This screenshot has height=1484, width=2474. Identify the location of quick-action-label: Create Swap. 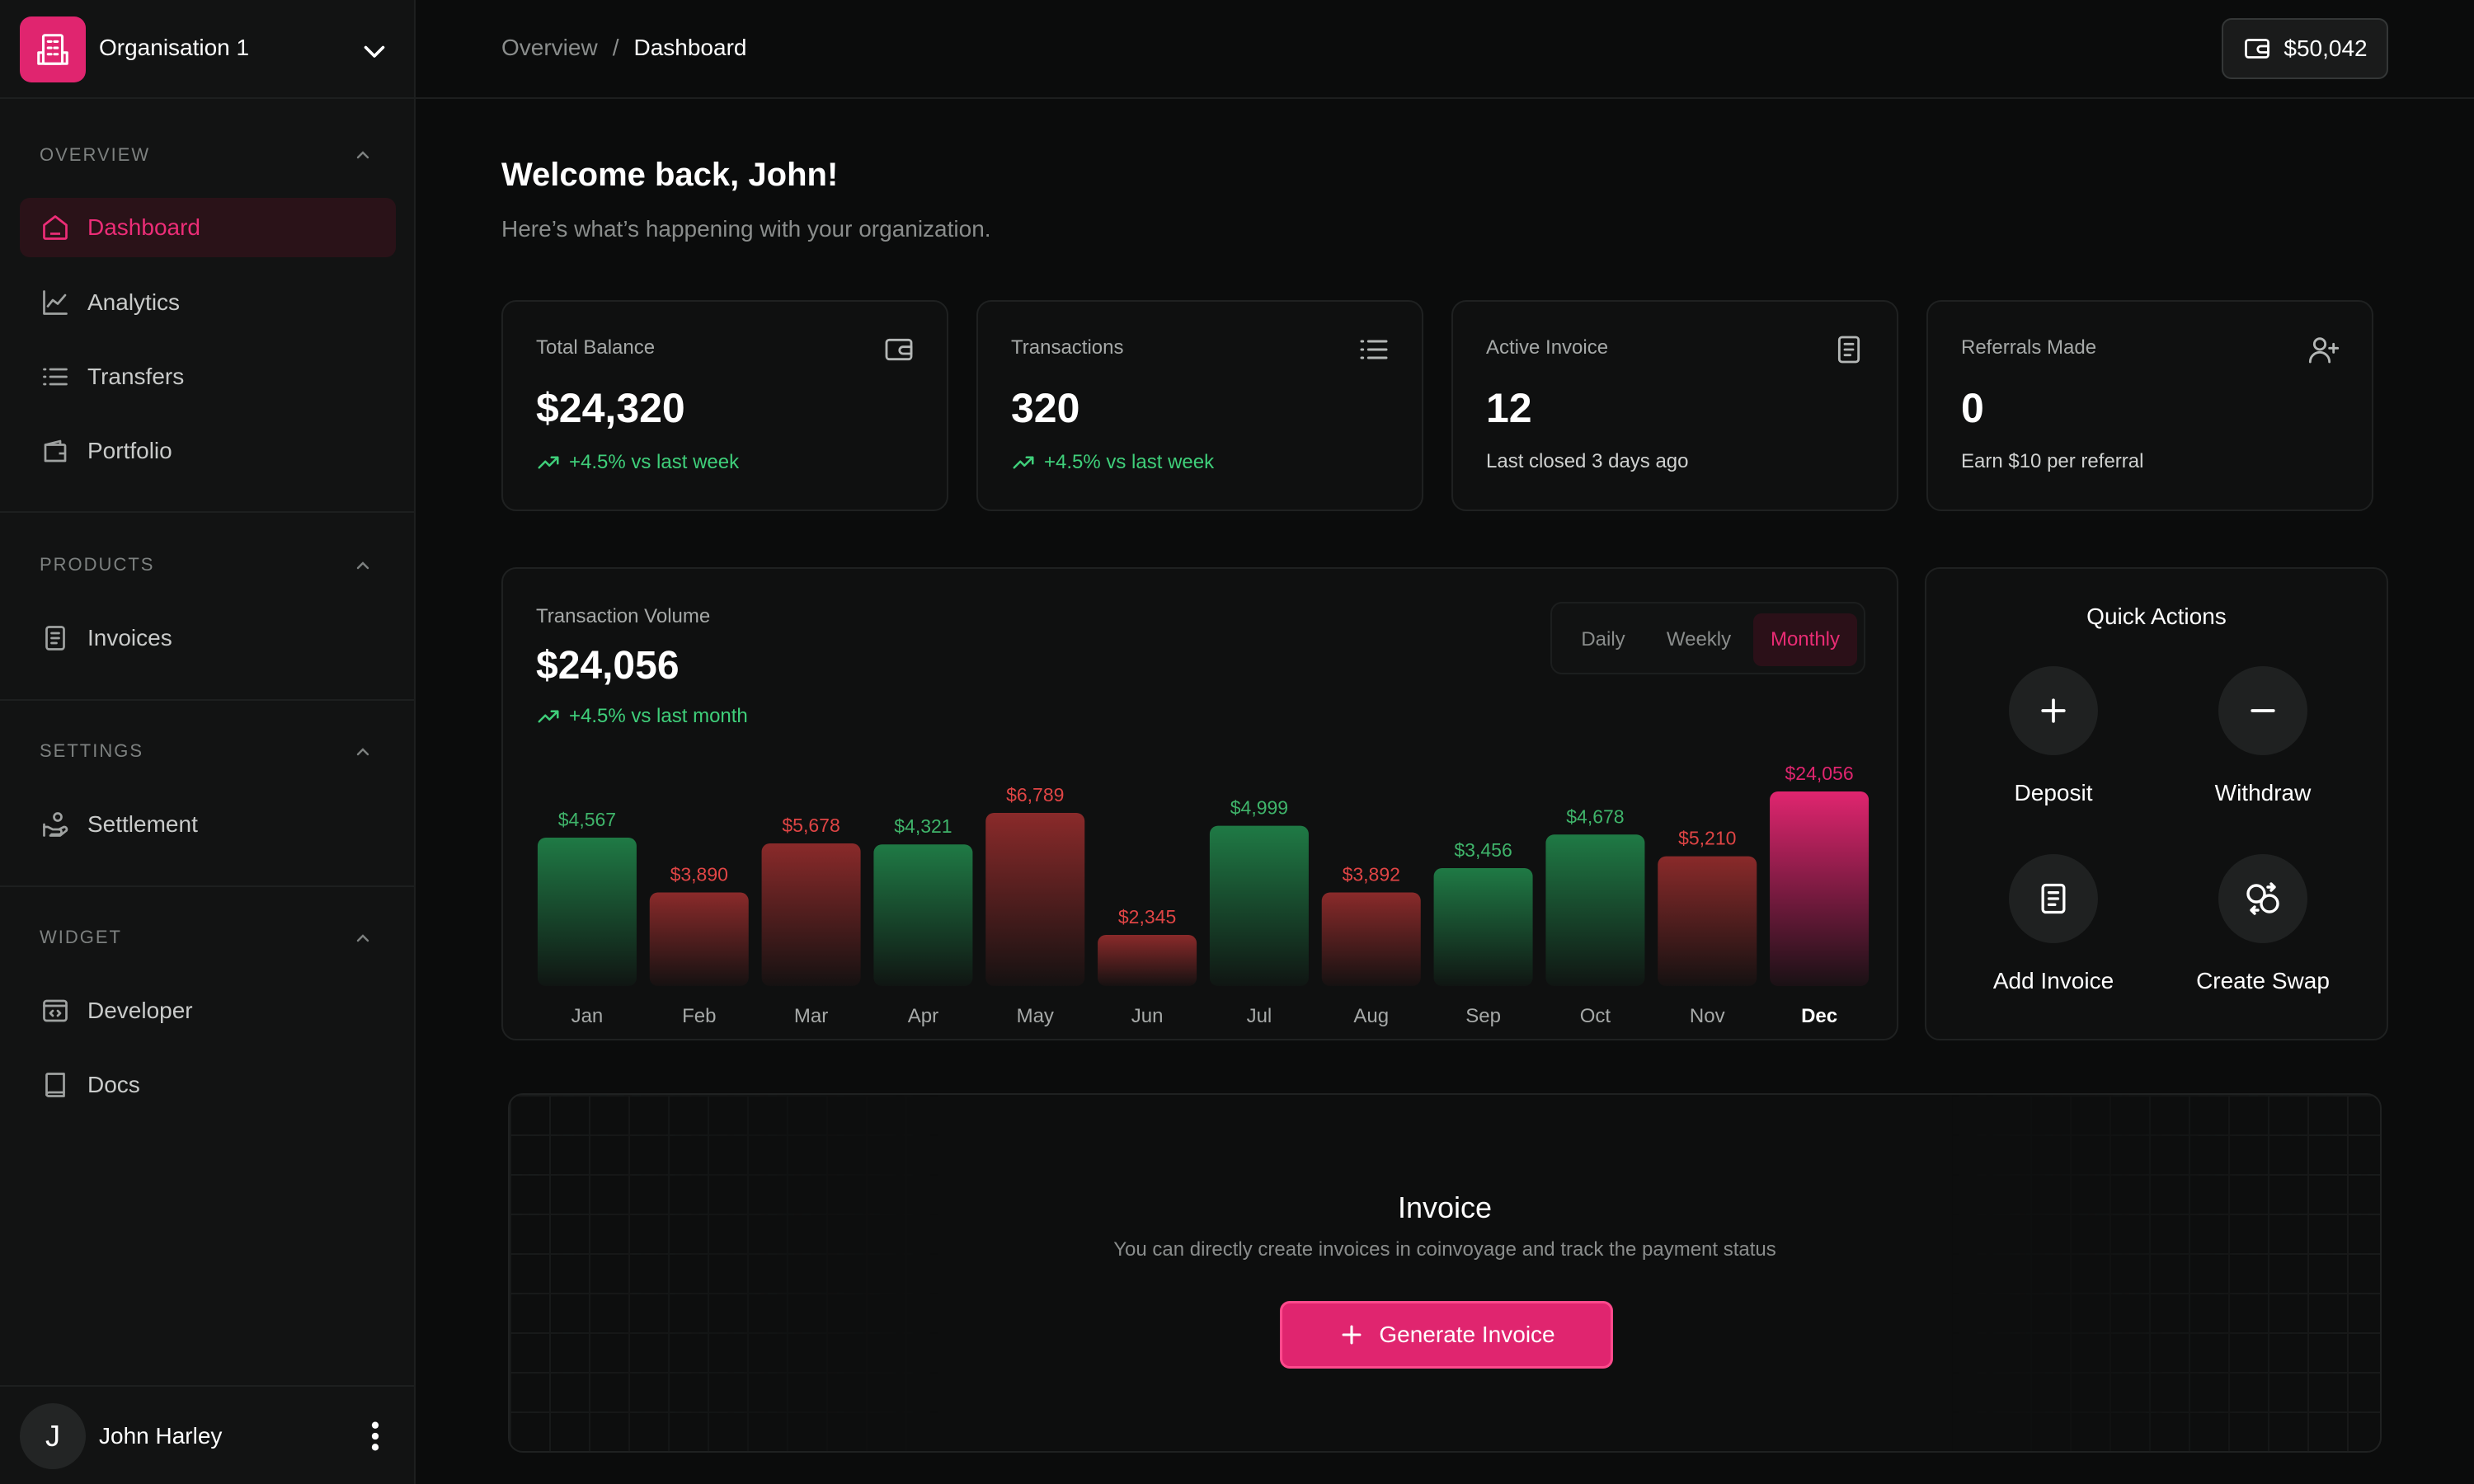
(2263, 980).